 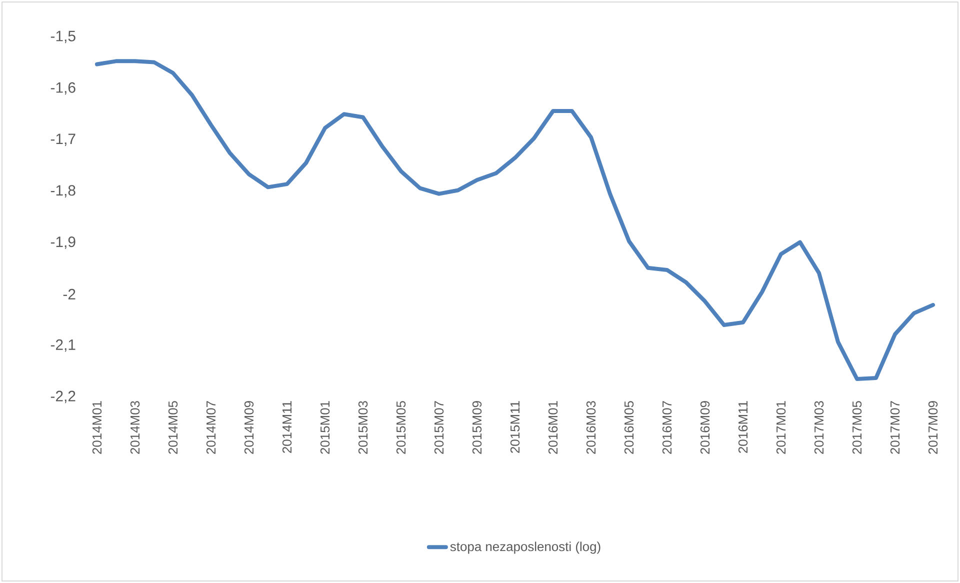 I want to click on x-tick-label: 2016M03, so click(x=591, y=427).